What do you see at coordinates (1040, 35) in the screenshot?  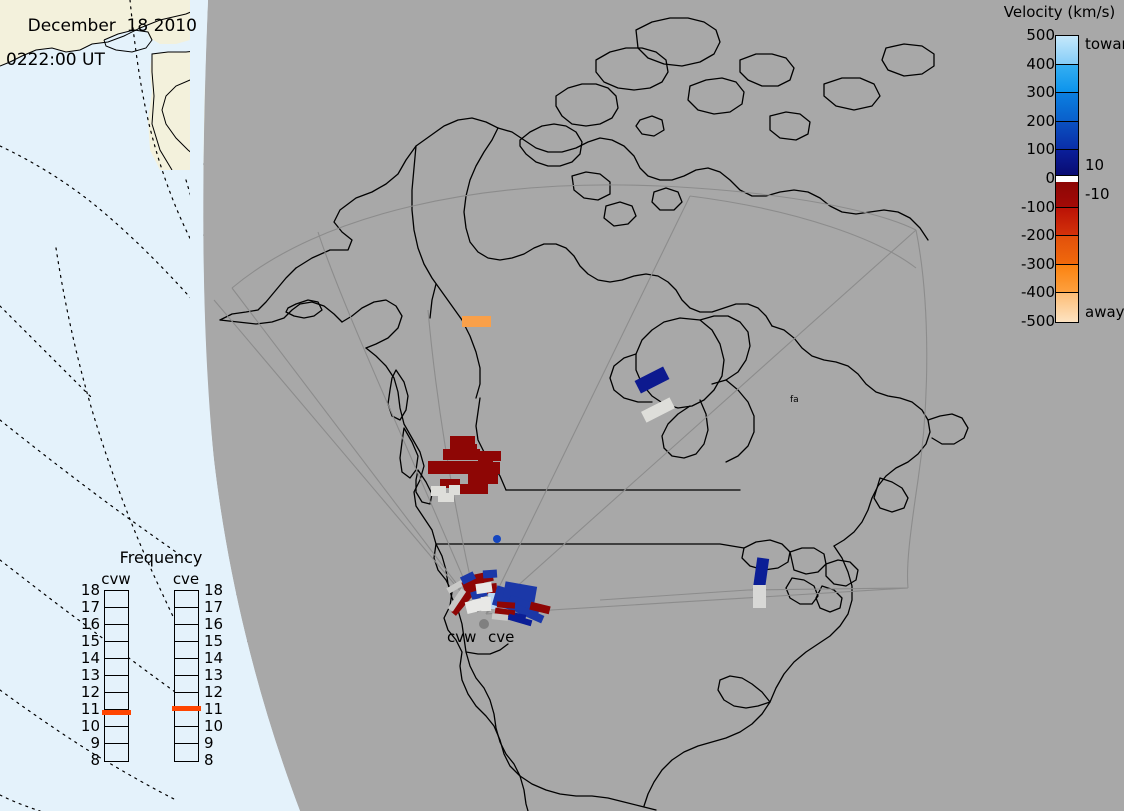 I see `colorbar-tick-label: 500` at bounding box center [1040, 35].